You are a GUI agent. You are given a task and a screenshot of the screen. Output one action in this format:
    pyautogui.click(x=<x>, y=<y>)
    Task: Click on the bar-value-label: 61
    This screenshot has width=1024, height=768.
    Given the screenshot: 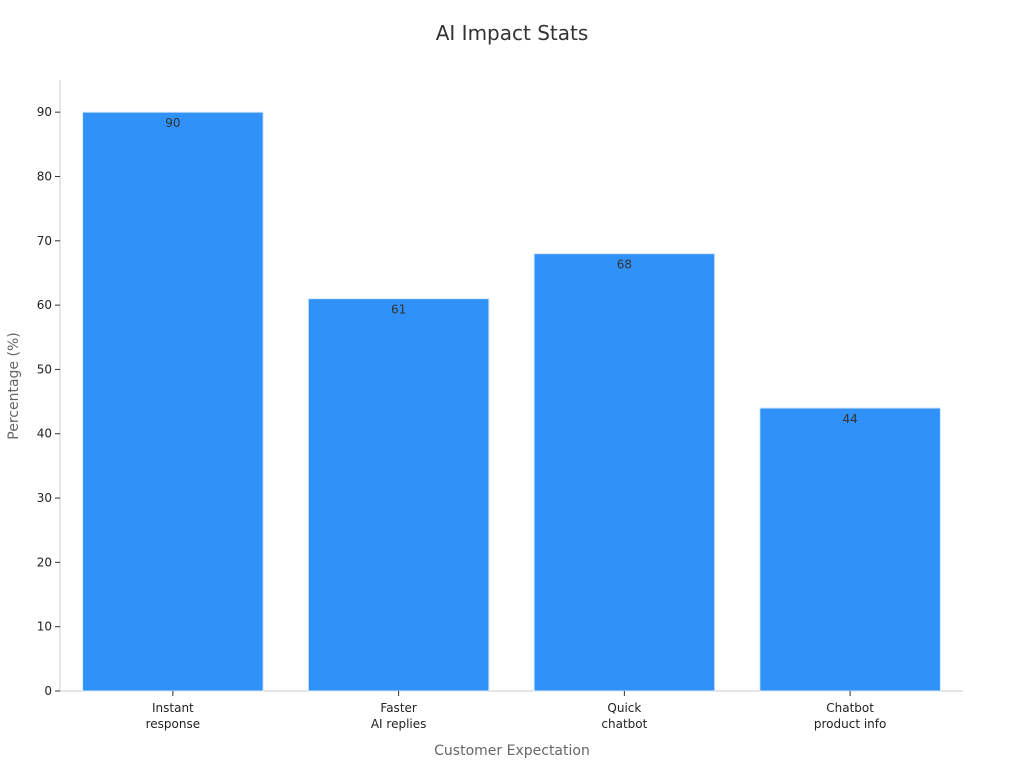 What is the action you would take?
    pyautogui.click(x=398, y=310)
    